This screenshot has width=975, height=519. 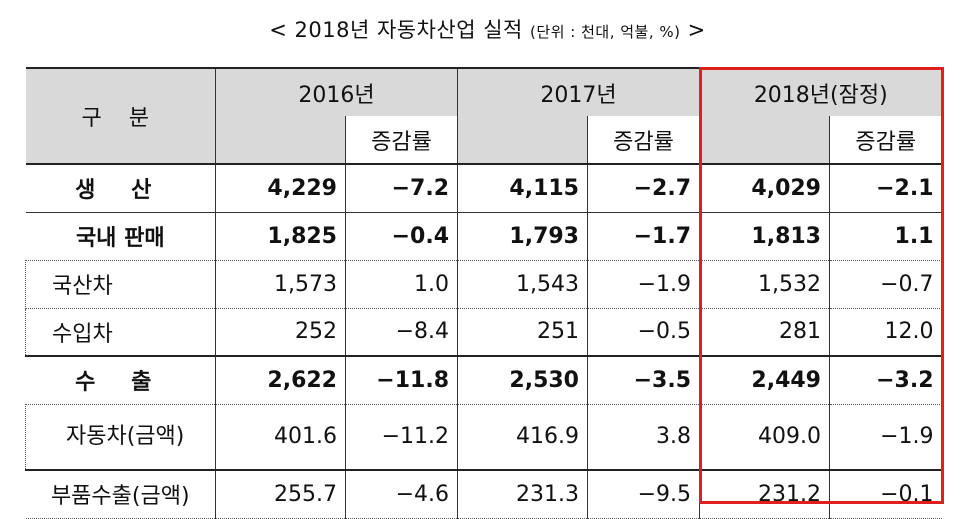 What do you see at coordinates (401, 437) in the screenshot?
I see `cell-rate: −11.2` at bounding box center [401, 437].